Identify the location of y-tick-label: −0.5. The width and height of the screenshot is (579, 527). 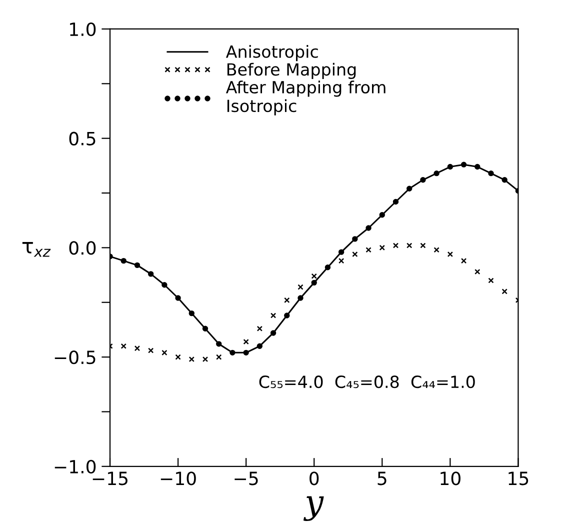
(75, 357).